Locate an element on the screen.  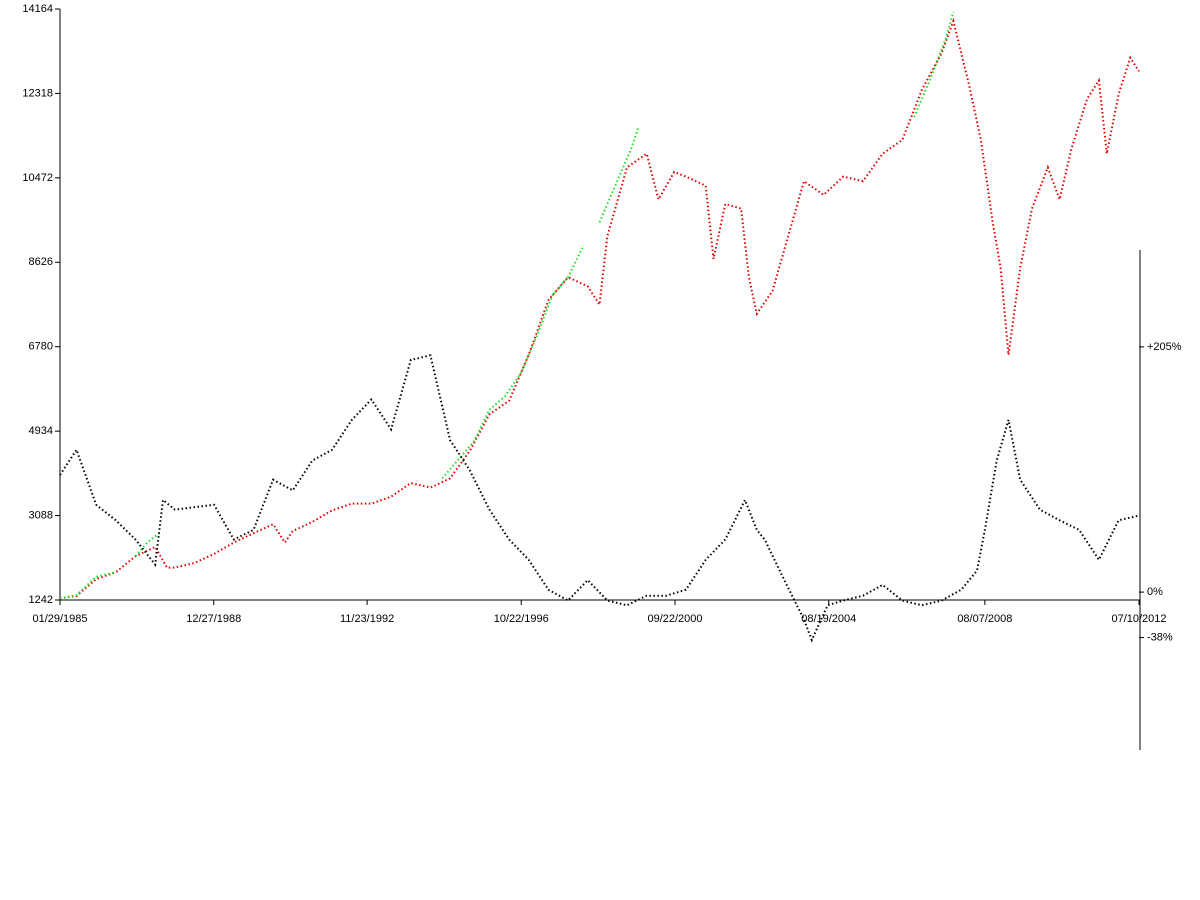
x-tick-label: 07/10/2012 is located at coordinates (1138, 619).